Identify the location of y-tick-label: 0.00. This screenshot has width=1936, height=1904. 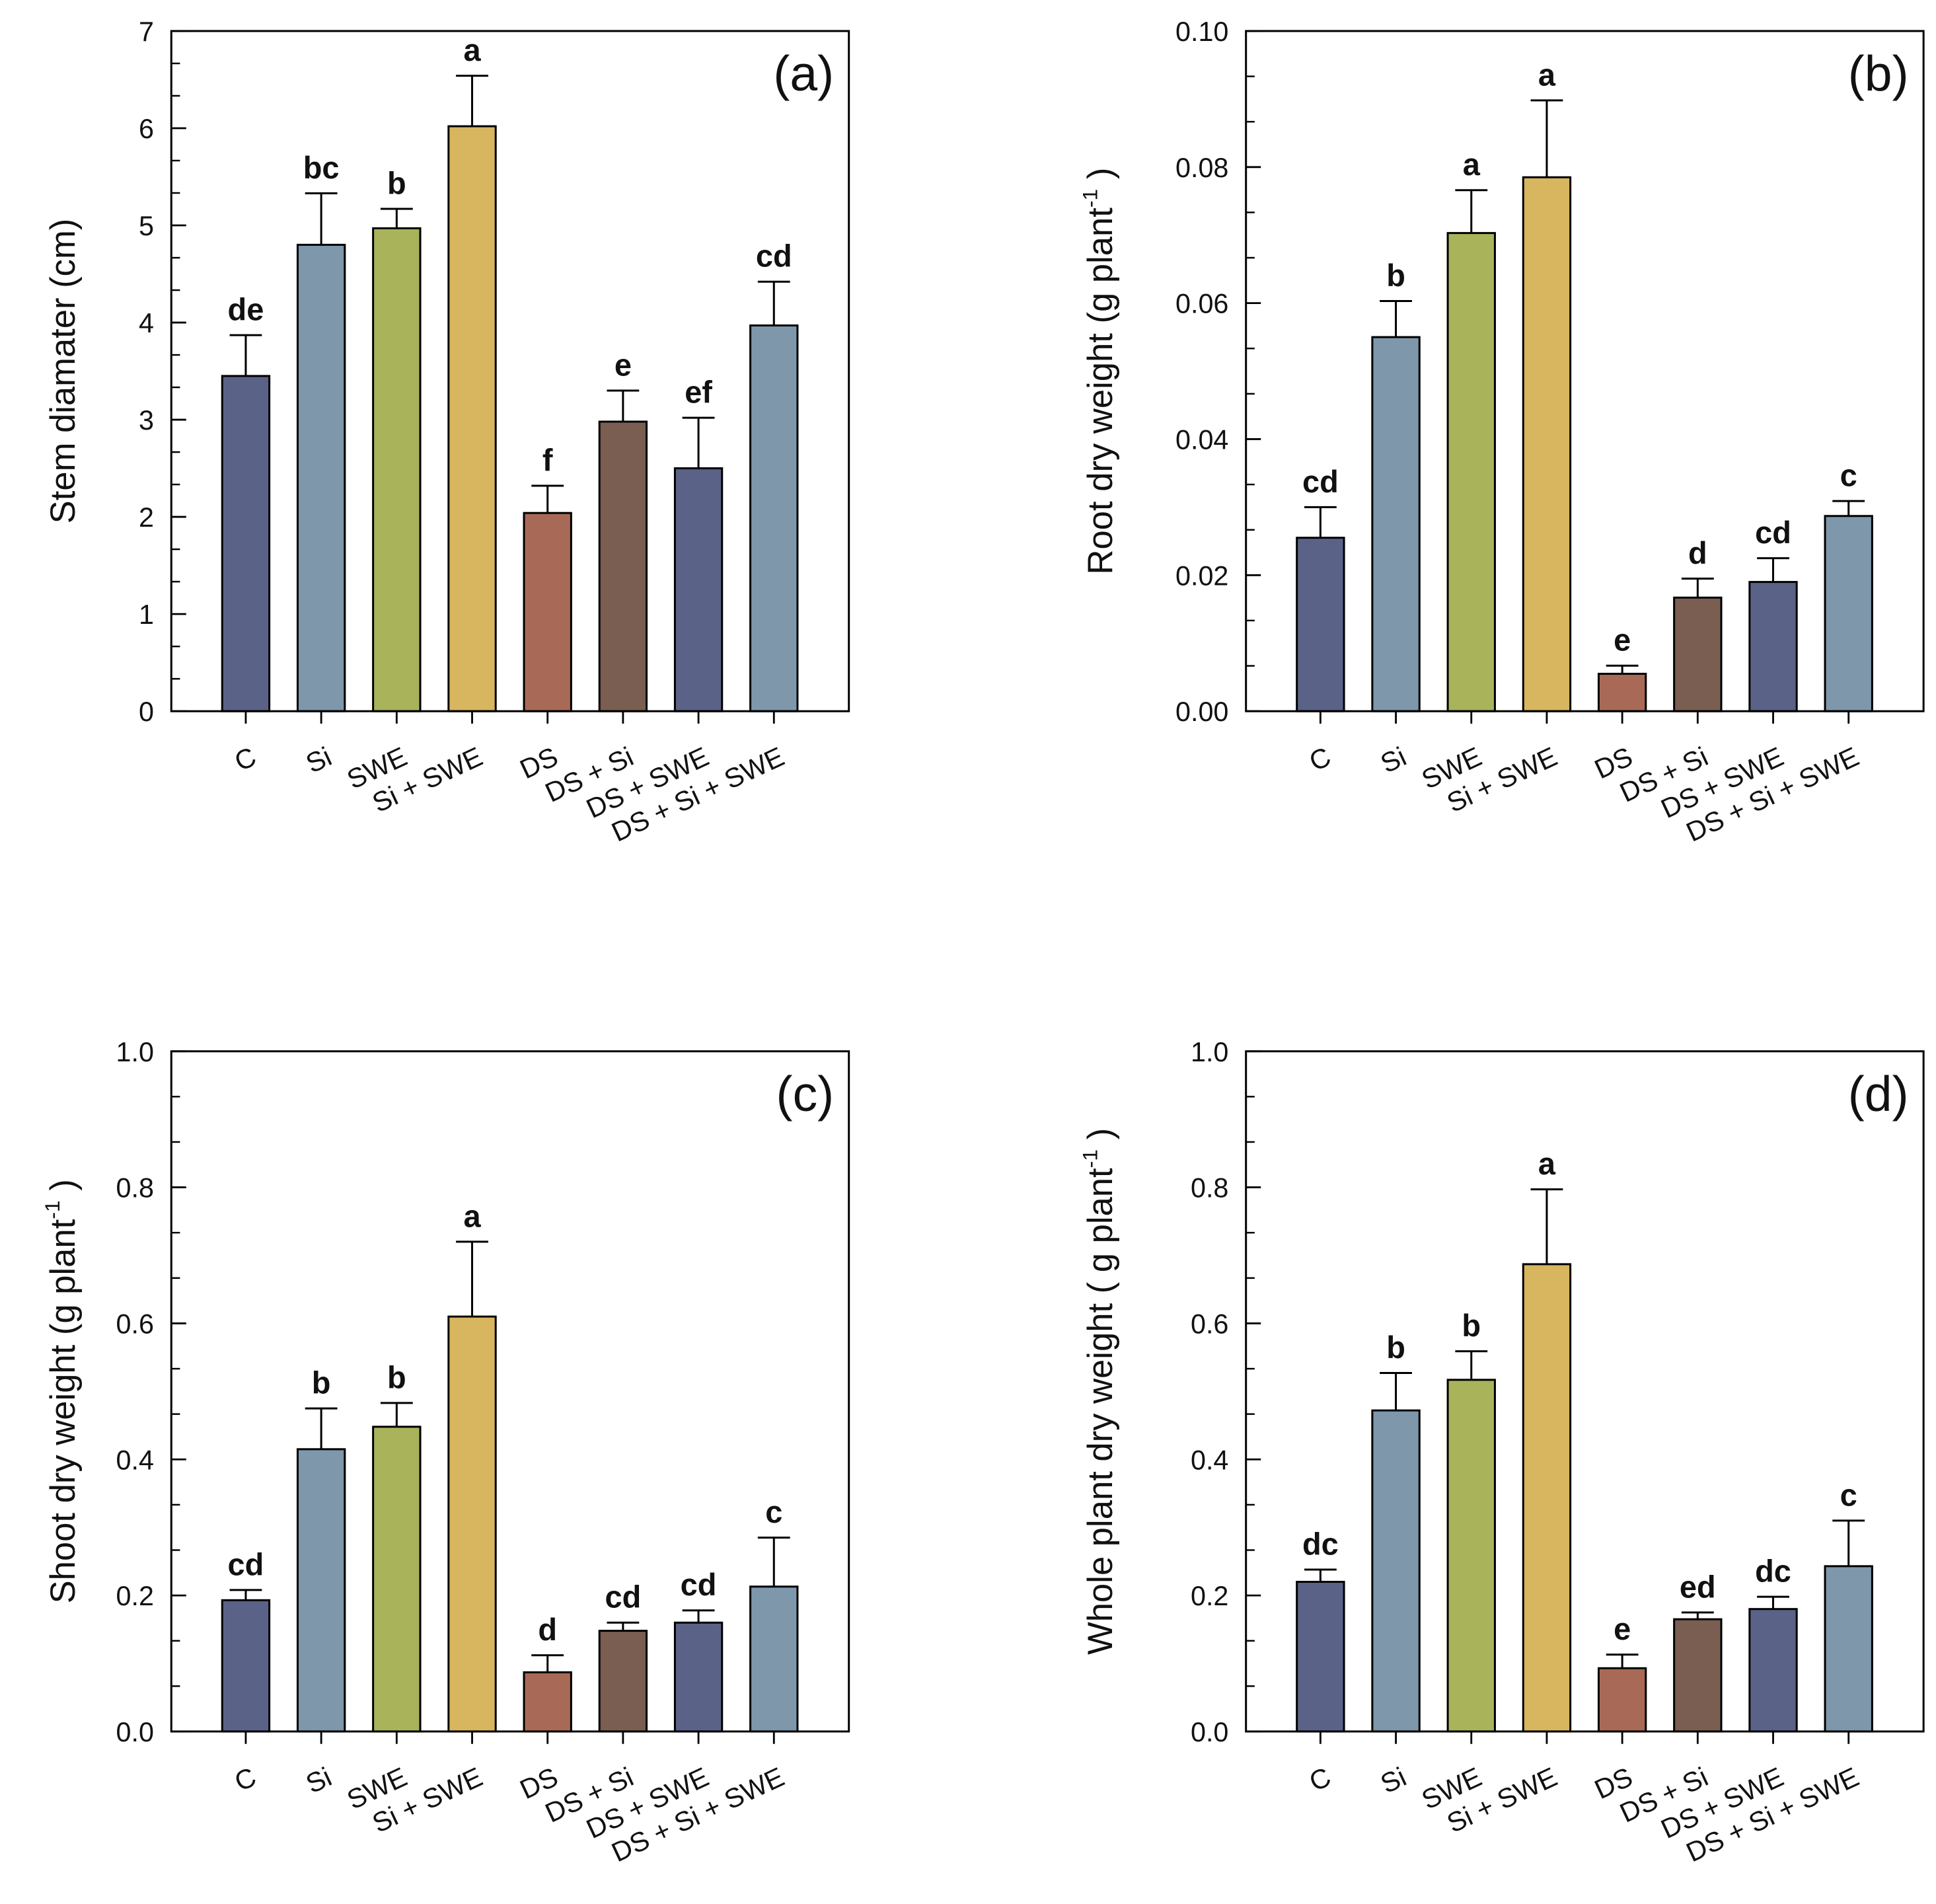
(1202, 712).